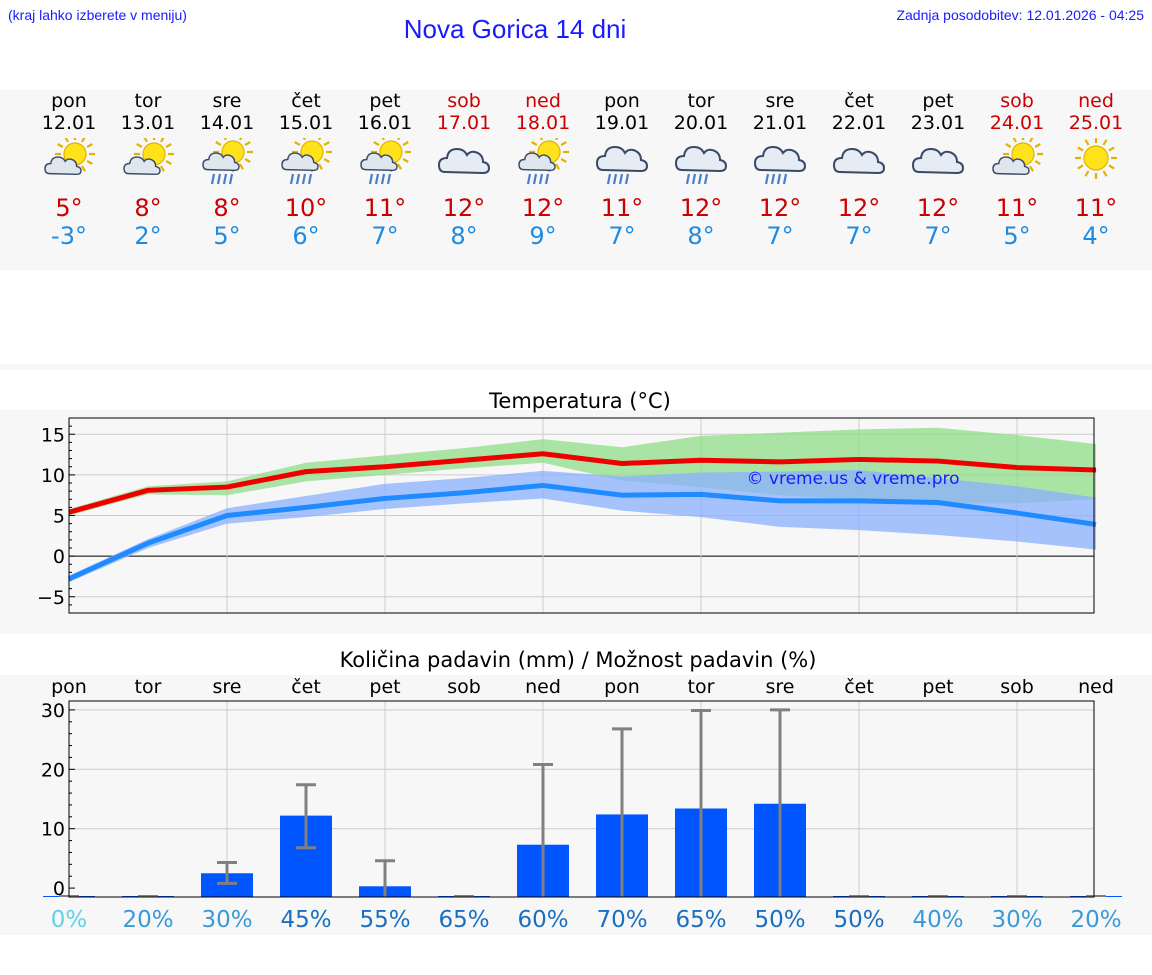  Describe the element at coordinates (59, 517) in the screenshot. I see `temp-ytick-label: 5` at that location.